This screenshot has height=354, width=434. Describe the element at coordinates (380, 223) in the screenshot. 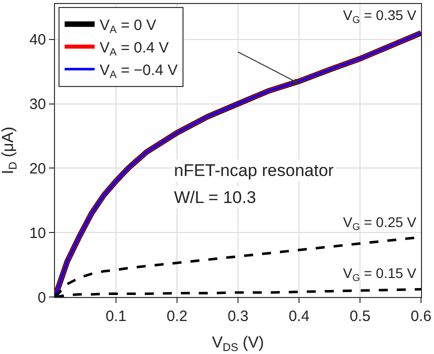

I see `annotation: V$_{G}$ = 0.25 V` at that location.